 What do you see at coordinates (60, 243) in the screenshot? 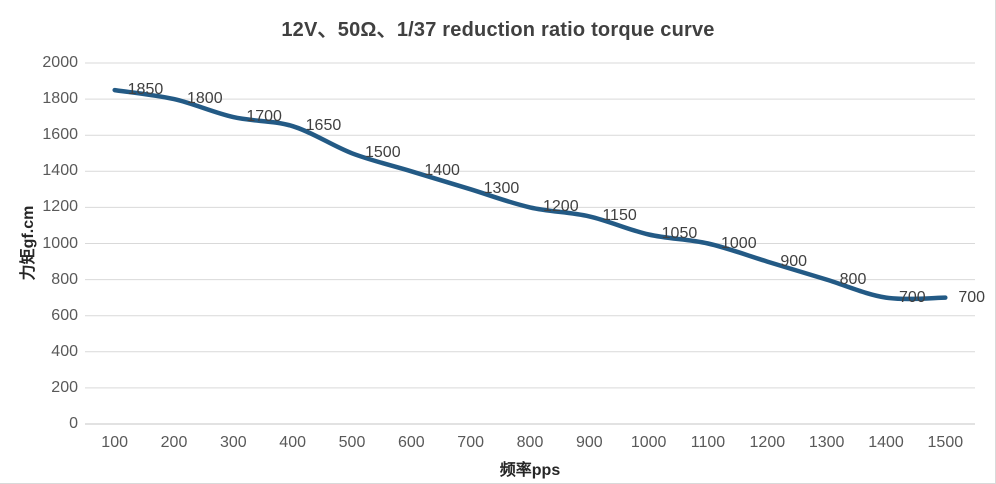
I see `y-tick-label: 1000` at bounding box center [60, 243].